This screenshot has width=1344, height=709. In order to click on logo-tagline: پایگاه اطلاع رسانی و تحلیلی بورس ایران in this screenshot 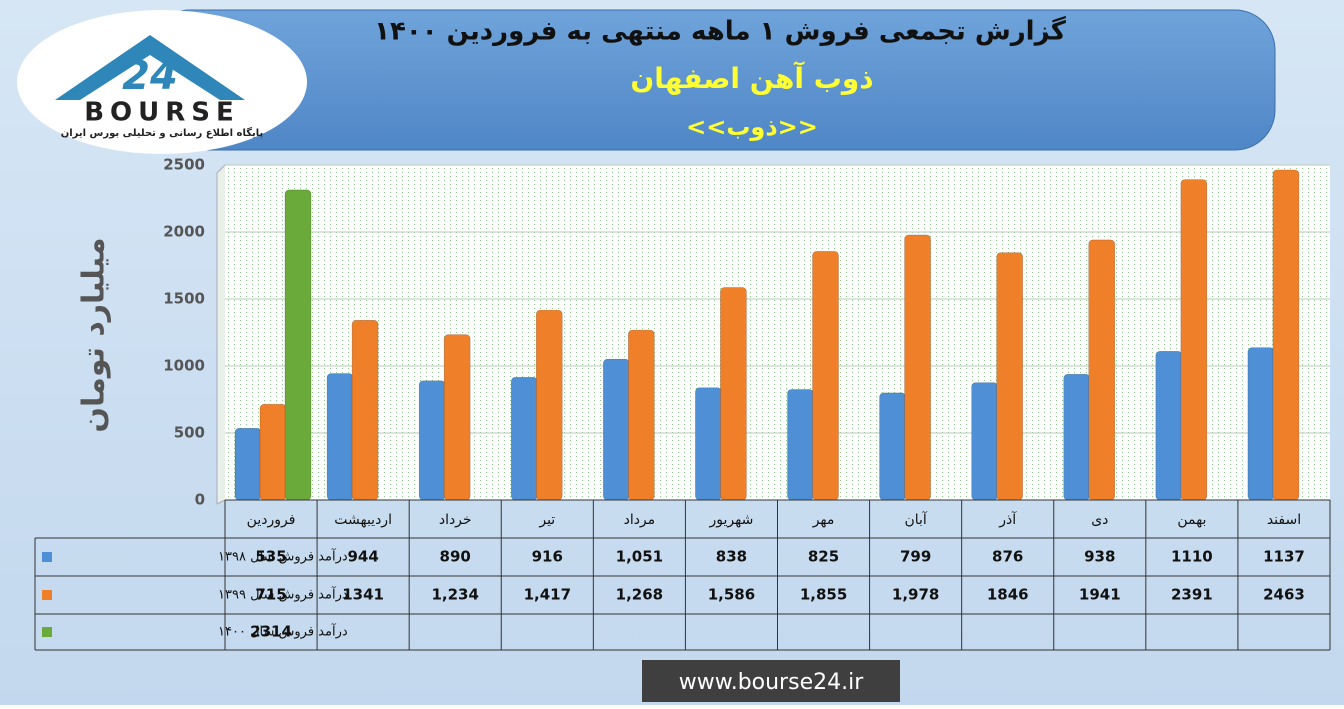, I will do `click(162, 132)`.